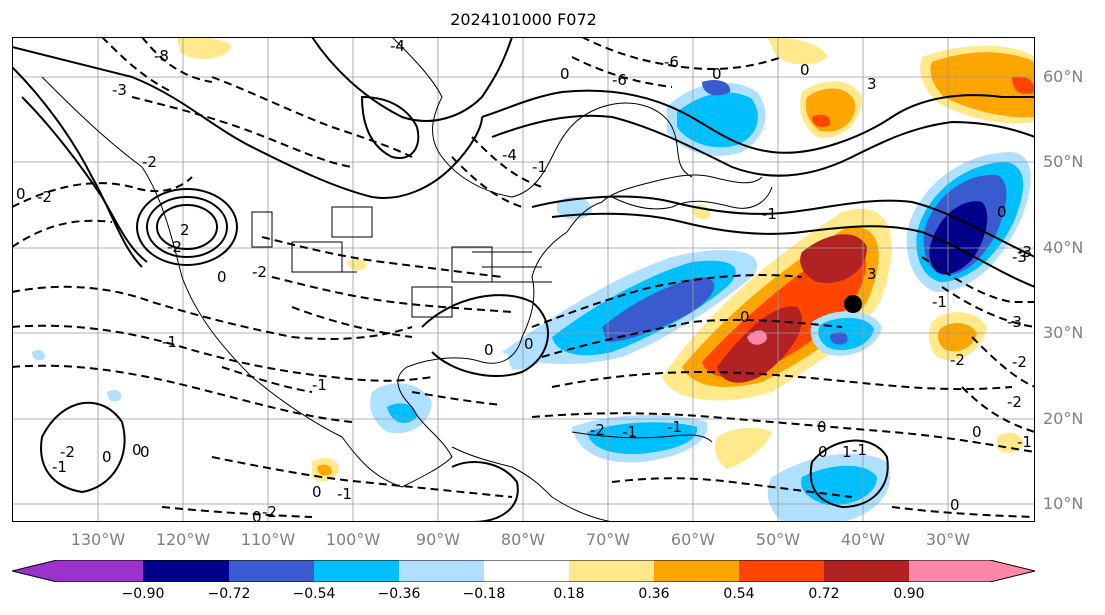  What do you see at coordinates (863, 539) in the screenshot?
I see `lon-label-40w: 40°W` at bounding box center [863, 539].